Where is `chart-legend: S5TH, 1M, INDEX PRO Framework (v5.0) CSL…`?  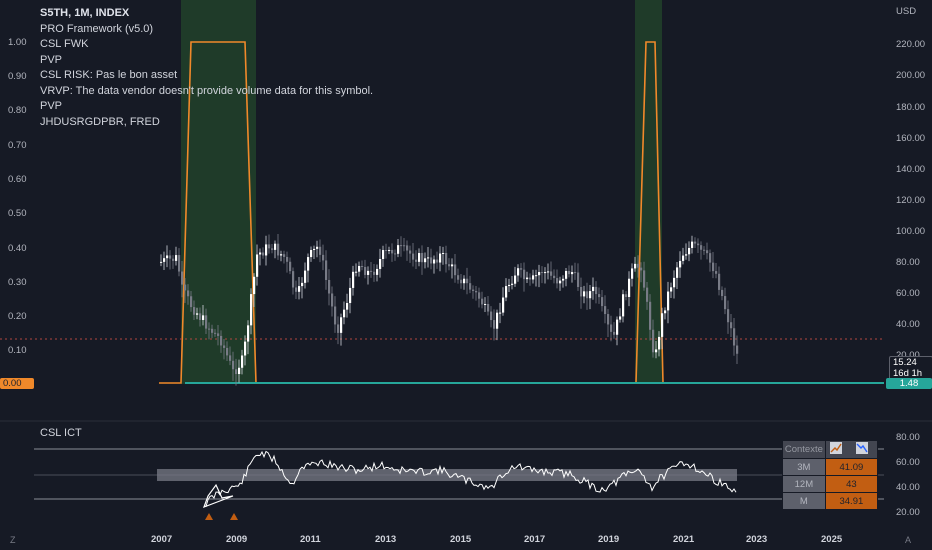
chart-legend: S5TH, 1M, INDEX PRO Framework (v5.0) CSL… is located at coordinates (206, 68).